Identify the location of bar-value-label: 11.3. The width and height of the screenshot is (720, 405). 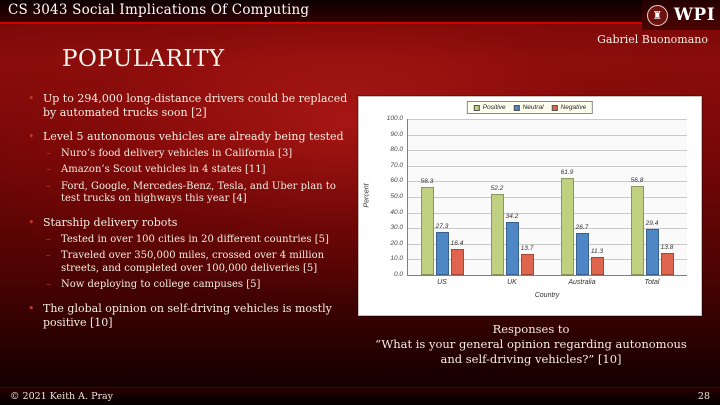
(597, 252).